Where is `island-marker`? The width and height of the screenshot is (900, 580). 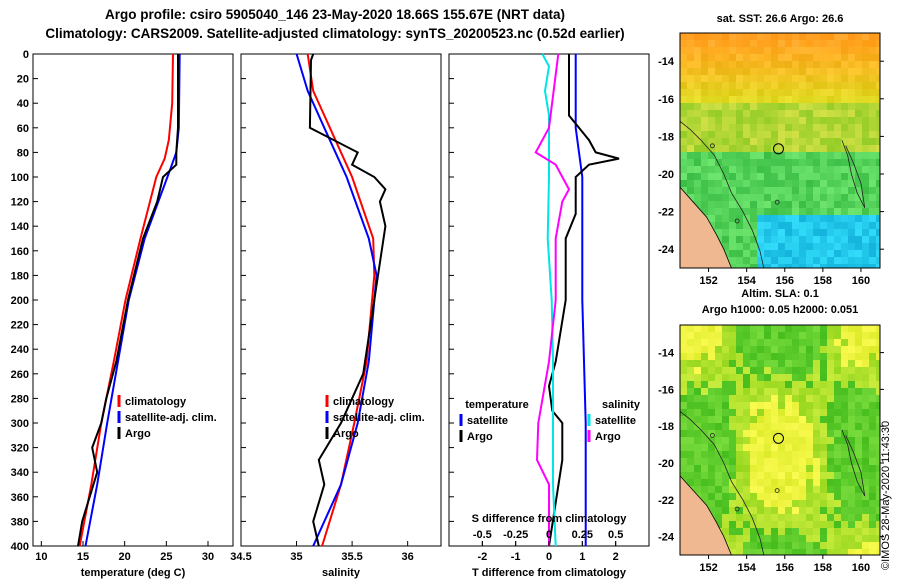
island-marker is located at coordinates (737, 221).